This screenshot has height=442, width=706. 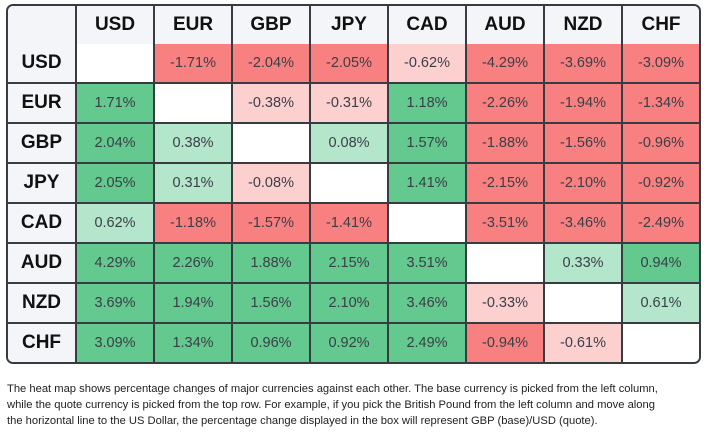 What do you see at coordinates (42, 25) in the screenshot?
I see `corner-cell` at bounding box center [42, 25].